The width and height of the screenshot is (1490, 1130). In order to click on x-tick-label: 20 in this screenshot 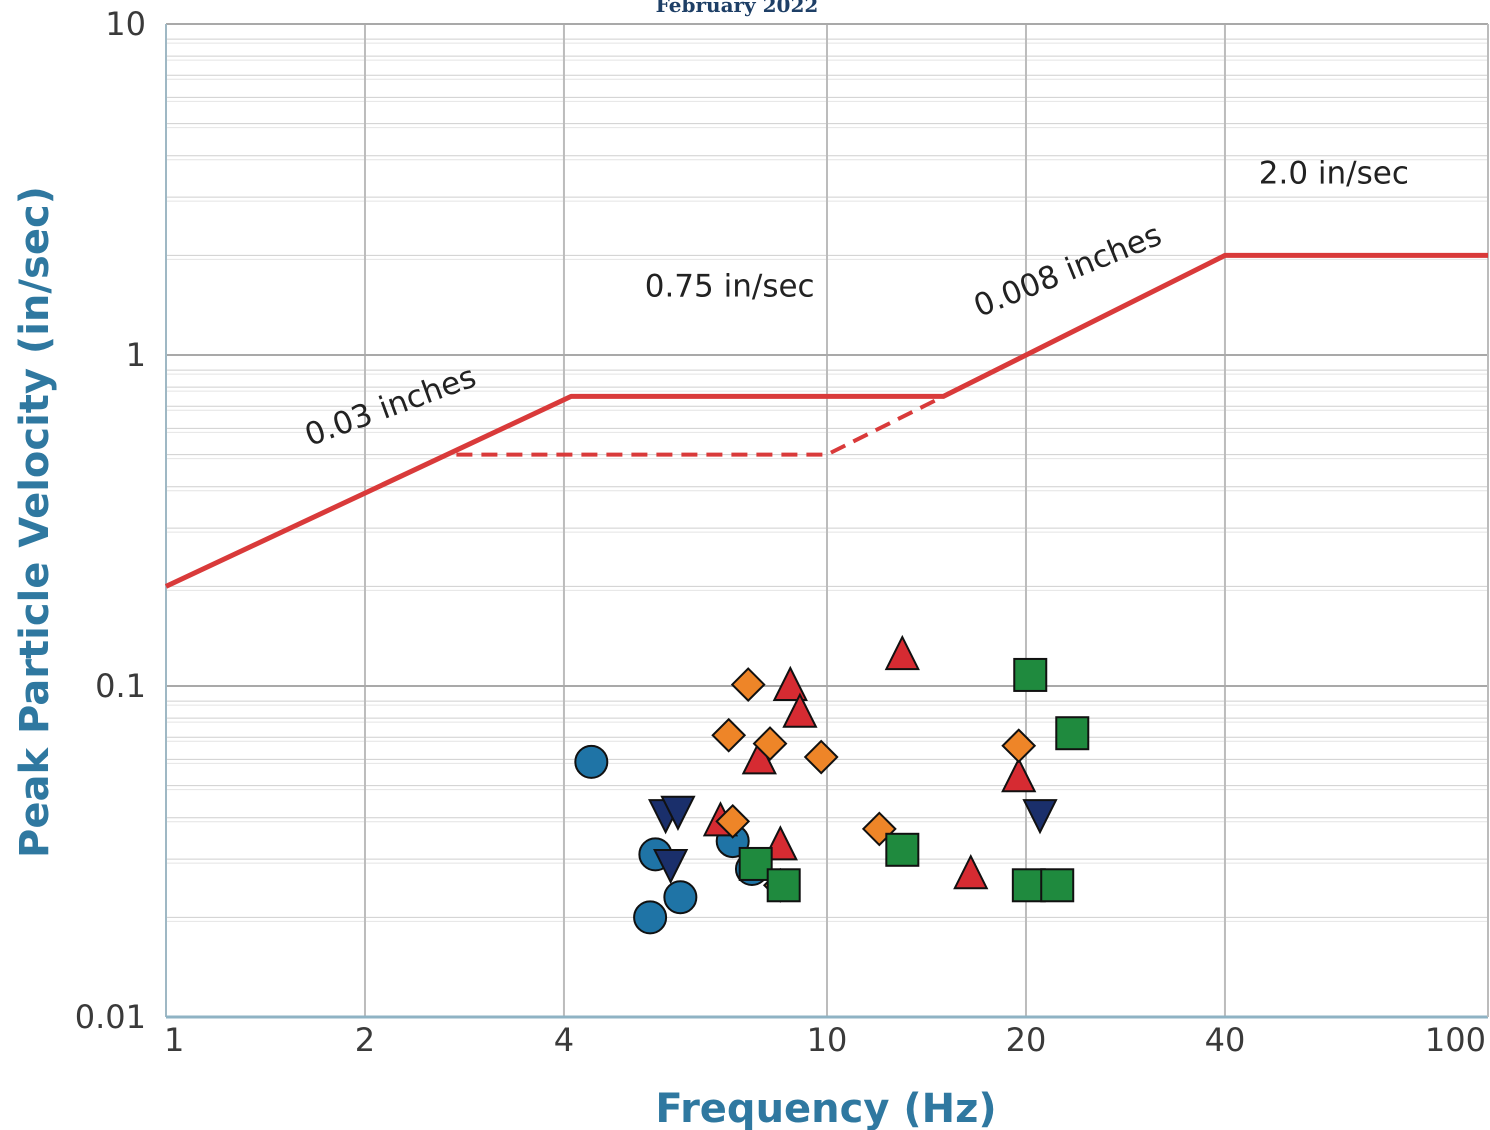, I will do `click(1026, 1040)`.